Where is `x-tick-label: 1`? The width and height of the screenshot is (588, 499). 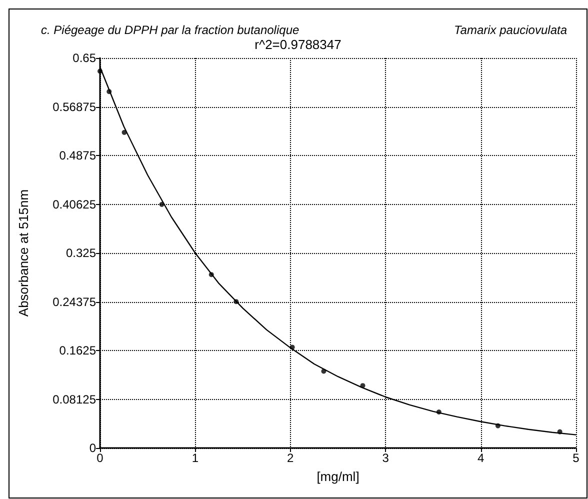
x-tick-label: 1 is located at coordinates (195, 458).